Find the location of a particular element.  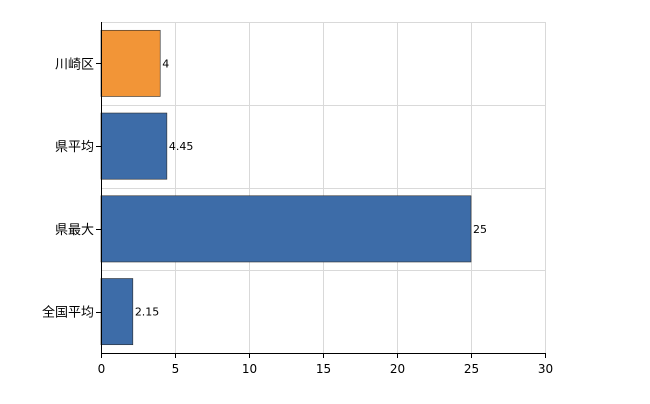

category-label-2: 県最大 is located at coordinates (74, 230).